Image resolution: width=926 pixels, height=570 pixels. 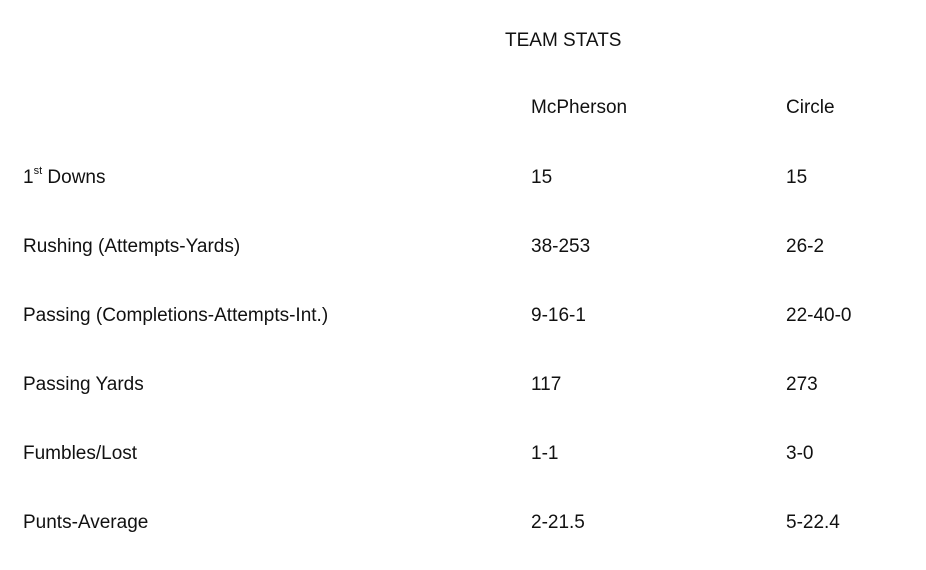 What do you see at coordinates (558, 315) in the screenshot?
I see `mcpherson-value: 9-16-1` at bounding box center [558, 315].